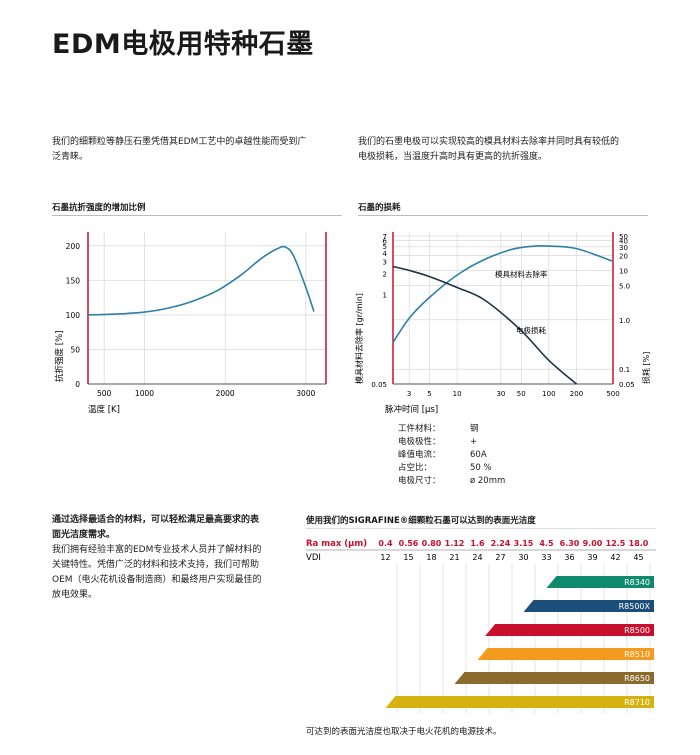  Describe the element at coordinates (612, 394) in the screenshot. I see `chart2-x-tick-label: 500` at that location.